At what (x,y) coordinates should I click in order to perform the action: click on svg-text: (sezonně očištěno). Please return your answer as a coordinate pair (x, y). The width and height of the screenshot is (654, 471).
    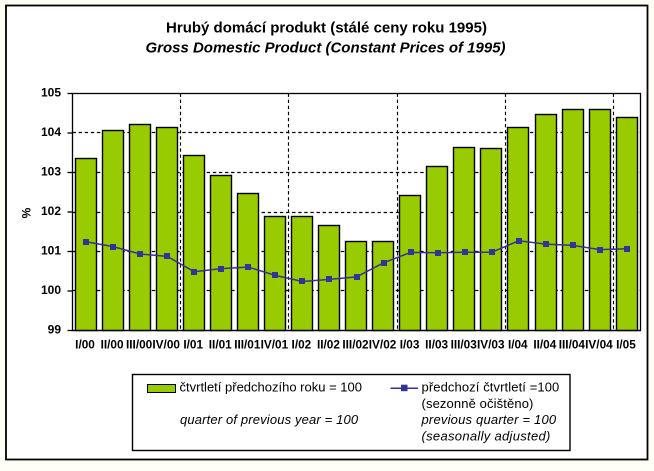
    Looking at the image, I should click on (478, 403).